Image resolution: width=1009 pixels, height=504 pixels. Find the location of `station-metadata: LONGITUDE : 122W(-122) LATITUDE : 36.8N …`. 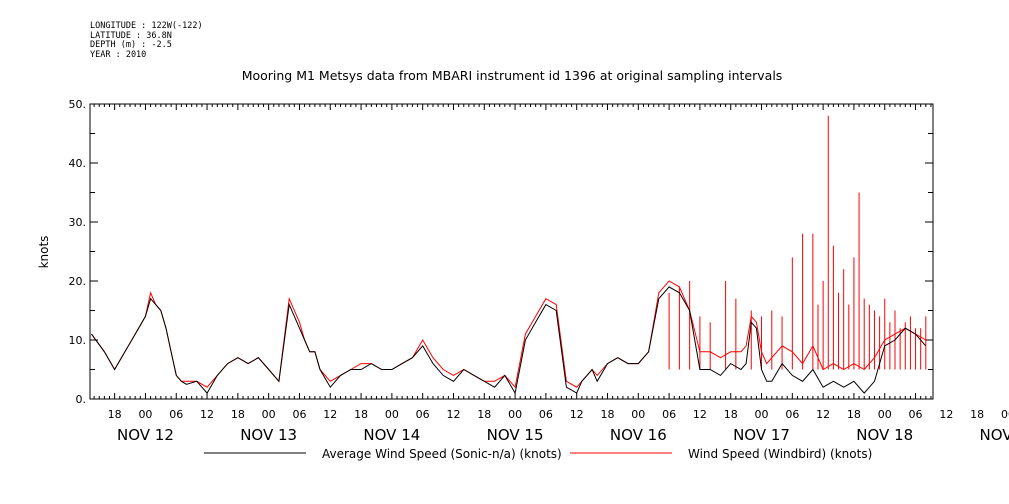

station-metadata: LONGITUDE : 122W(-122) LATITUDE : 36.8N … is located at coordinates (146, 40).